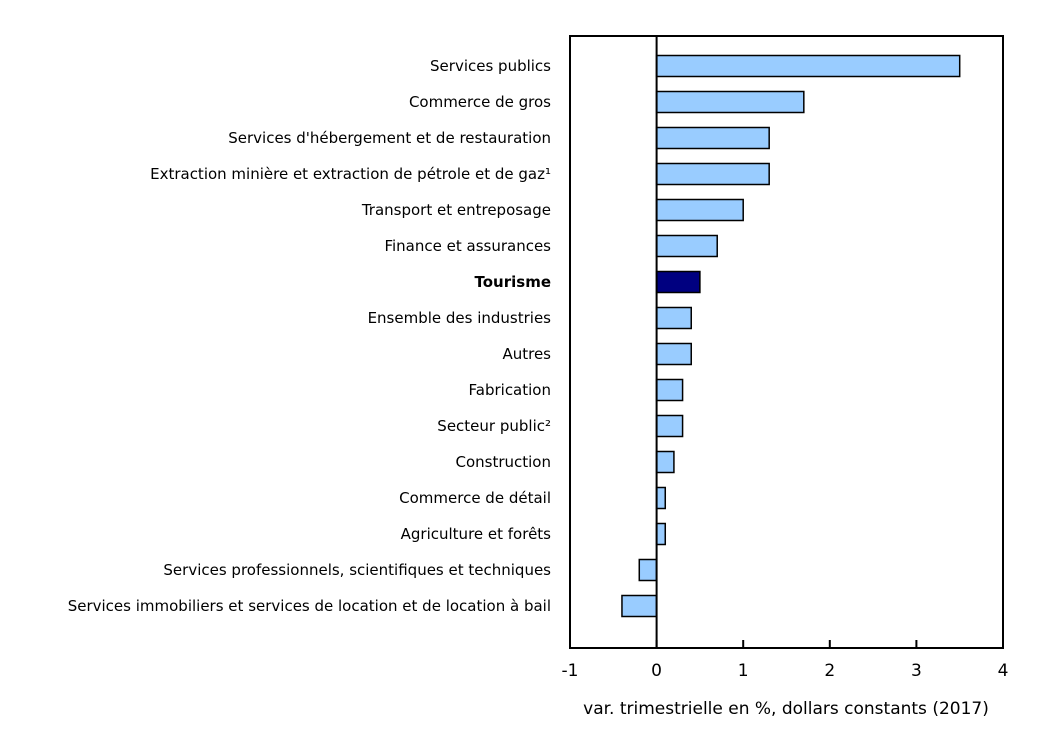 The height and width of the screenshot is (730, 1052). I want to click on x-tick-label: 3, so click(916, 671).